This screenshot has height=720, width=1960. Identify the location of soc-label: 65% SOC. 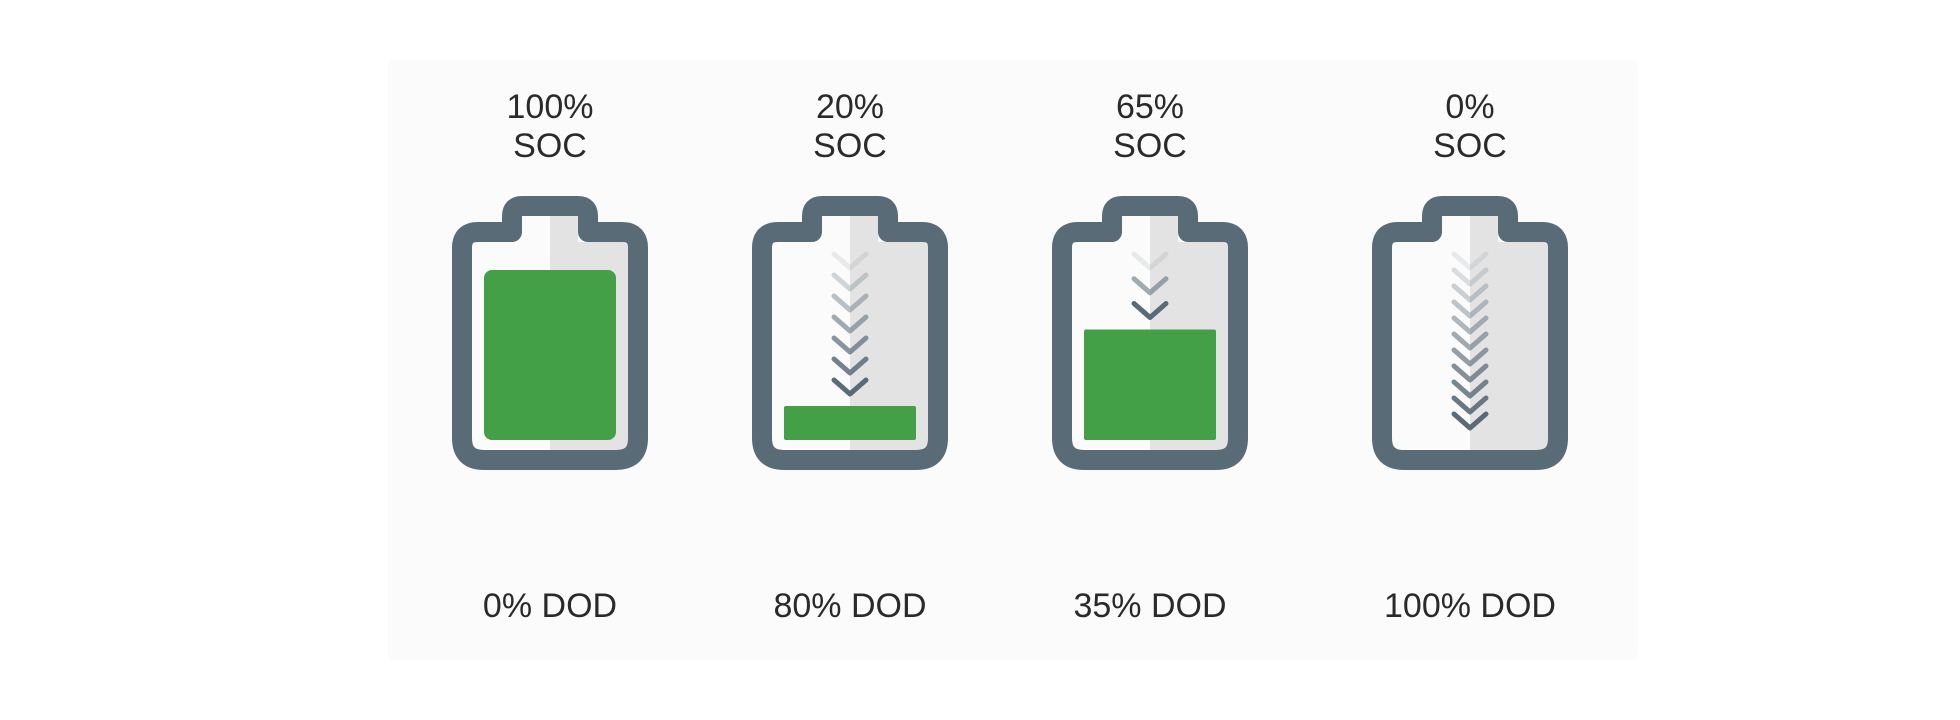
(1150, 127).